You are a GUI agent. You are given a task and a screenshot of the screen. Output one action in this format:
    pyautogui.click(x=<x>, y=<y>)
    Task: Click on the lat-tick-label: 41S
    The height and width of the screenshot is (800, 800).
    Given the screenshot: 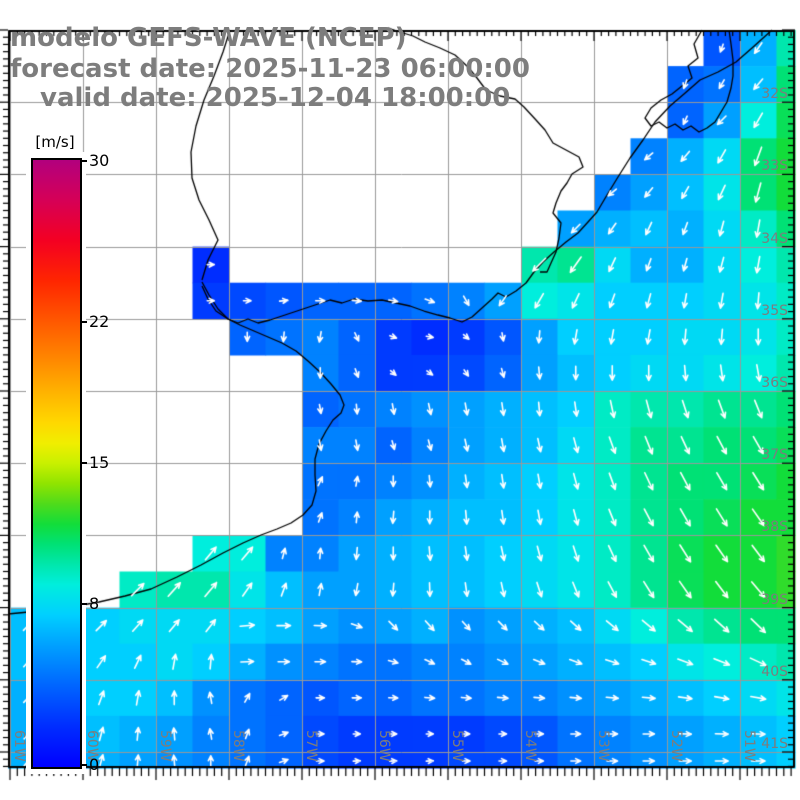 What is the action you would take?
    pyautogui.click(x=774, y=744)
    